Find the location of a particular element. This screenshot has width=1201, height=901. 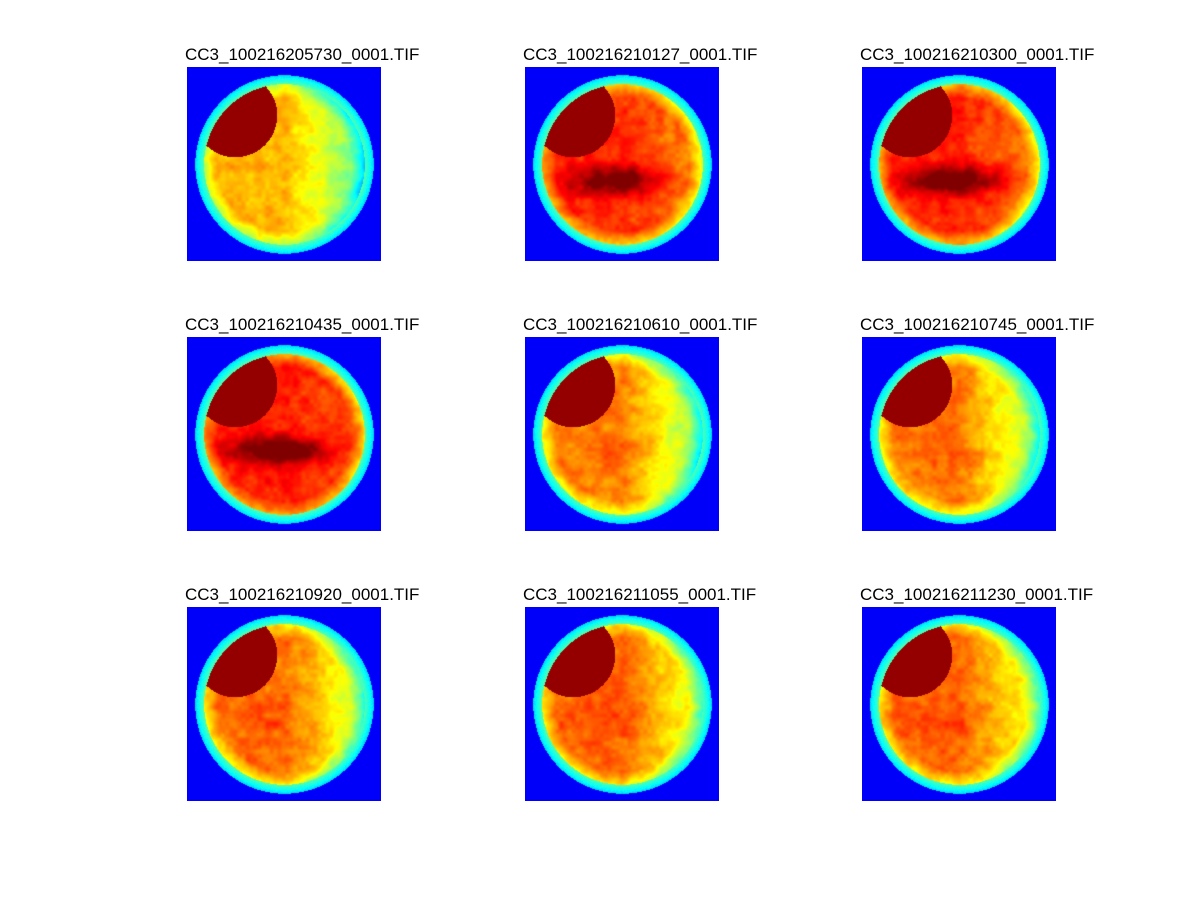

image-panel-9: CC3_100216211230_0001.TIF is located at coordinates (995, 698).